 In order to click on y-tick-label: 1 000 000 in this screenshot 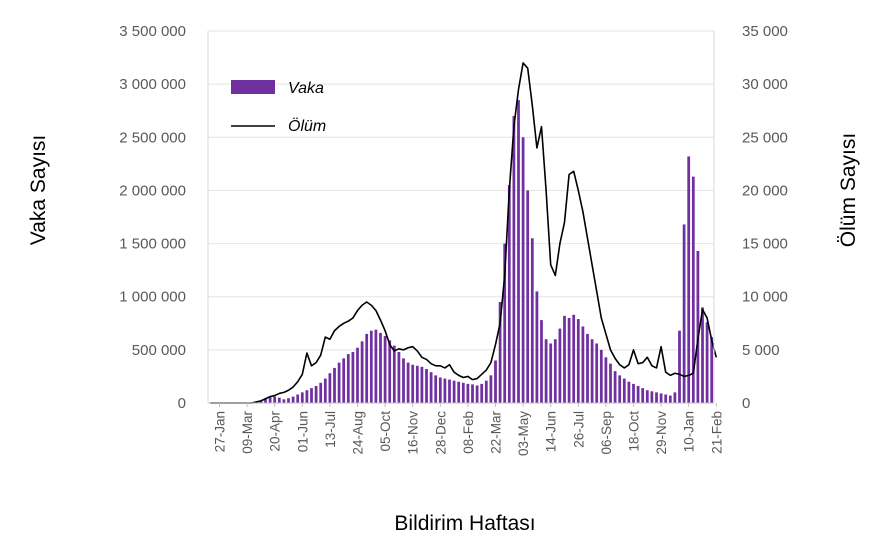, I will do `click(152, 297)`.